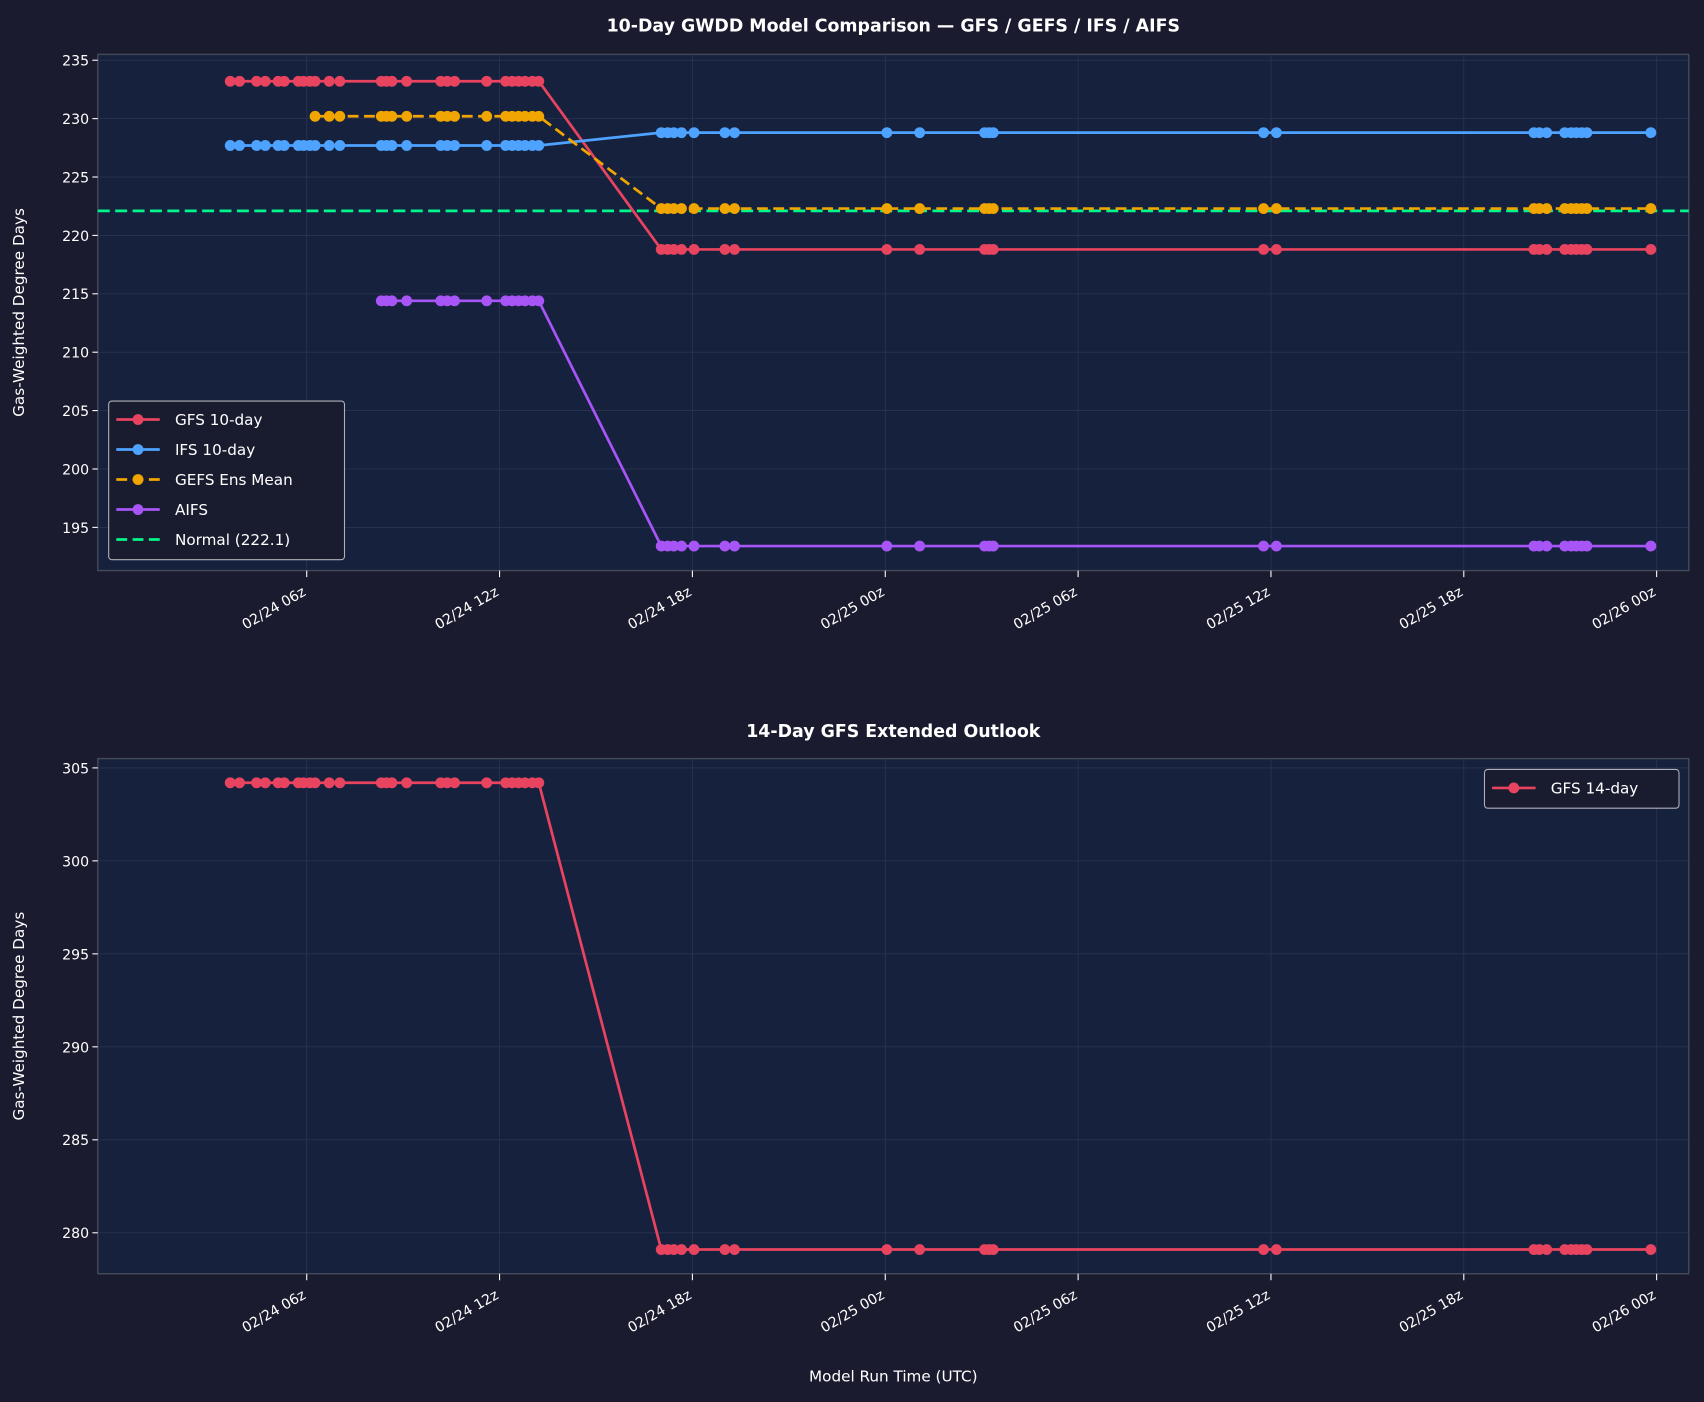 This screenshot has height=1402, width=1704. What do you see at coordinates (138, 449) in the screenshot?
I see `legend-marker-ifs-10-day` at bounding box center [138, 449].